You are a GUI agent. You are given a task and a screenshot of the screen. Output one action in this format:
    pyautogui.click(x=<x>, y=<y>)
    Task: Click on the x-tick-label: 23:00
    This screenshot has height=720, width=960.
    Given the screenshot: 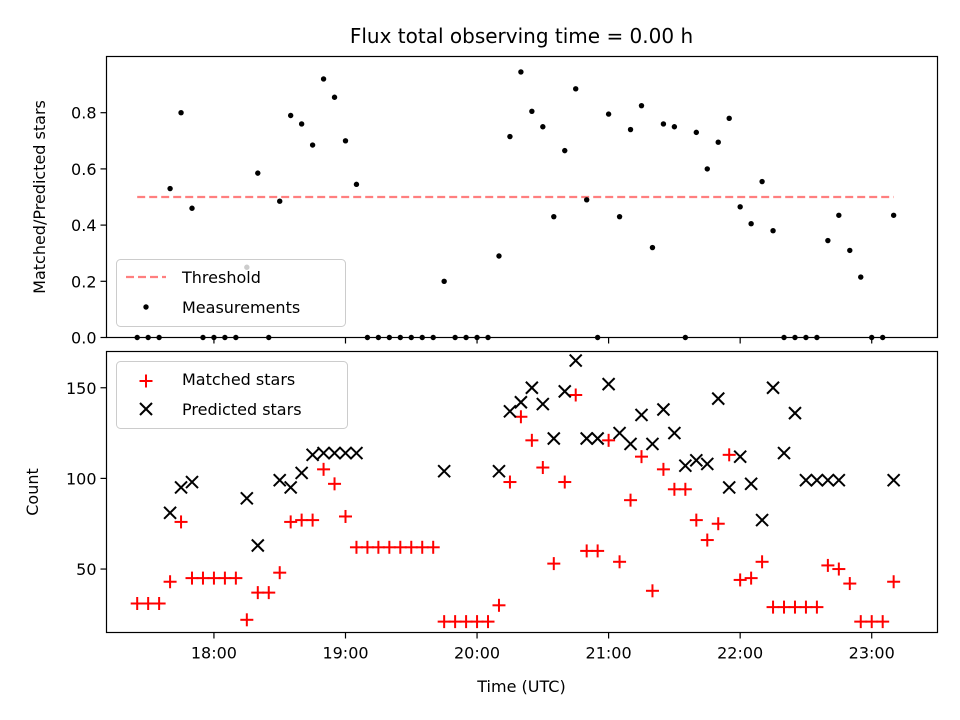 What is the action you would take?
    pyautogui.click(x=872, y=653)
    